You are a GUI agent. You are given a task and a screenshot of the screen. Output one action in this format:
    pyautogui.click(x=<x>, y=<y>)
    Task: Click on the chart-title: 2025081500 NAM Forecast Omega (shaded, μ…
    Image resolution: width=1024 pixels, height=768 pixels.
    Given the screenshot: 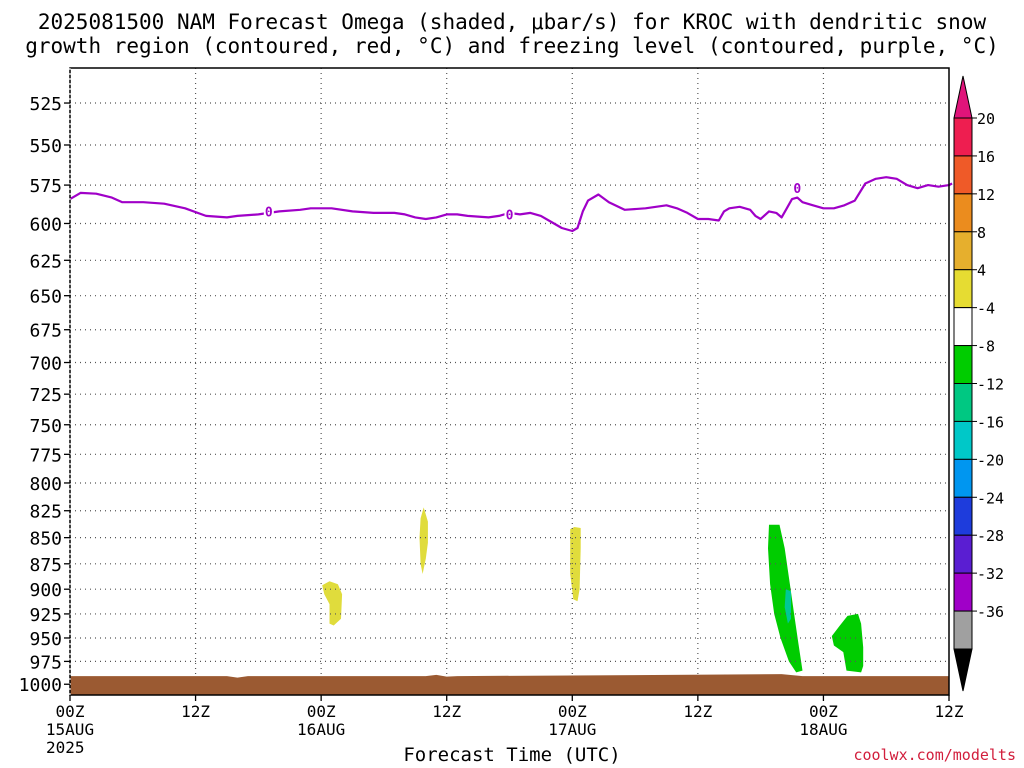 What is the action you would take?
    pyautogui.click(x=512, y=22)
    